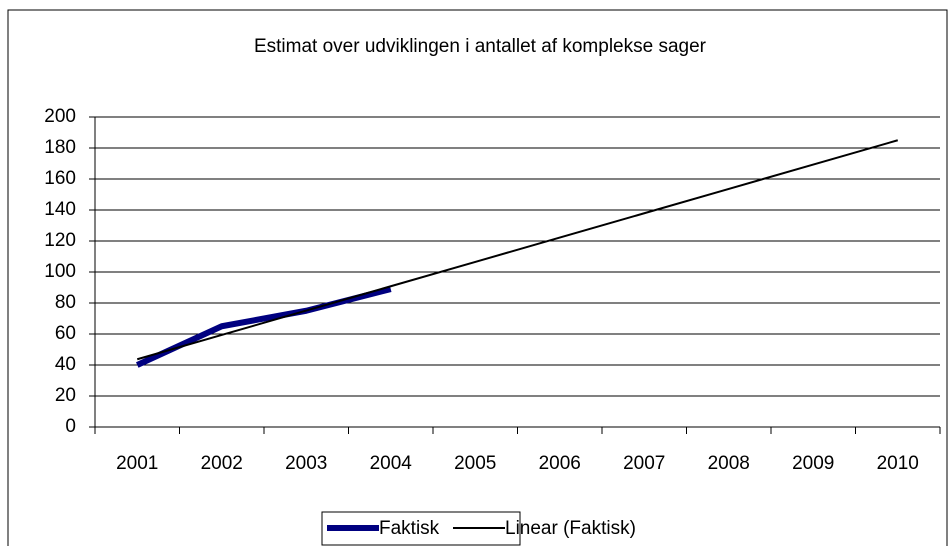 This screenshot has height=546, width=950. Describe the element at coordinates (60, 147) in the screenshot. I see `y-tick-label: 180` at that location.